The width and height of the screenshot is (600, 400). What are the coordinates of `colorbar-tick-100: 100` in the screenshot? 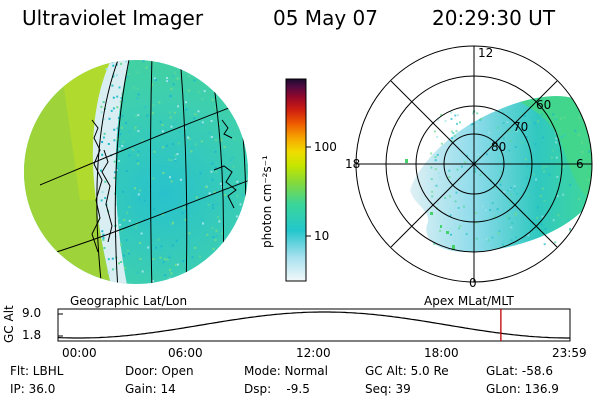 It's located at (325, 147).